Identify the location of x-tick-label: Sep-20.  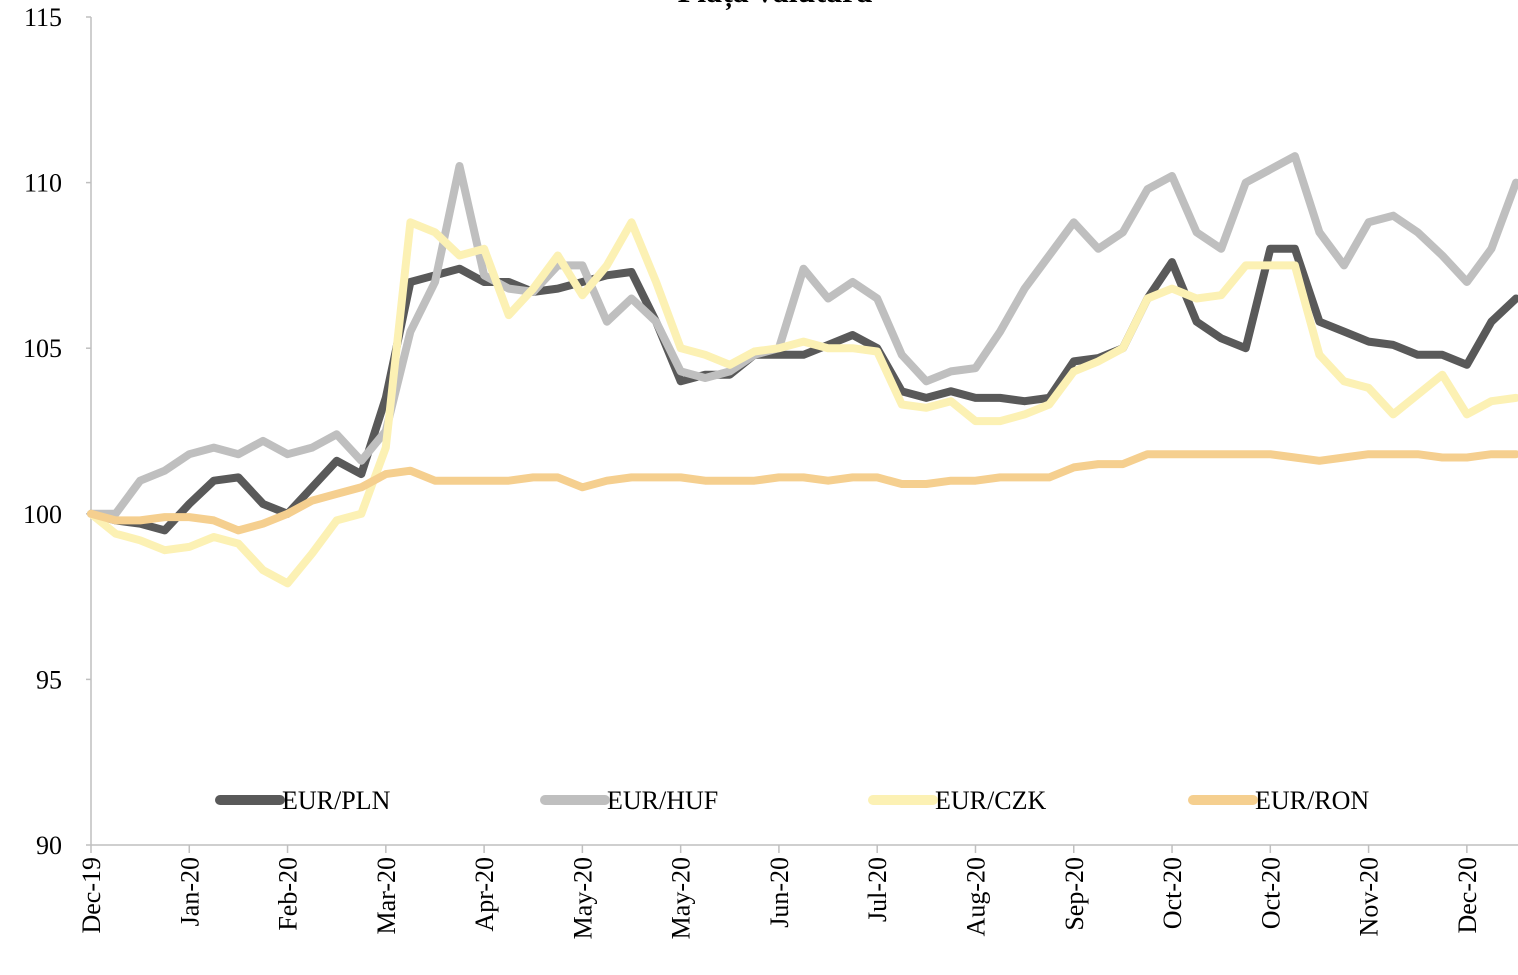
(1074, 894).